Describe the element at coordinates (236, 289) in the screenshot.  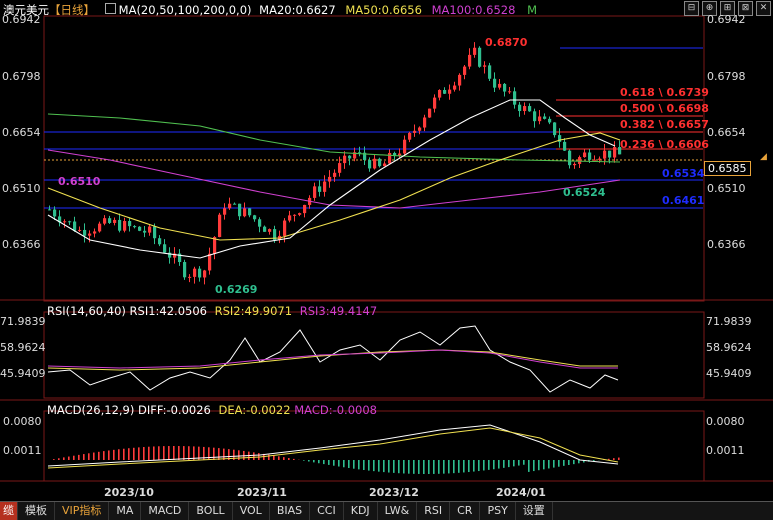
I see `low-annotation: 0.6269` at that location.